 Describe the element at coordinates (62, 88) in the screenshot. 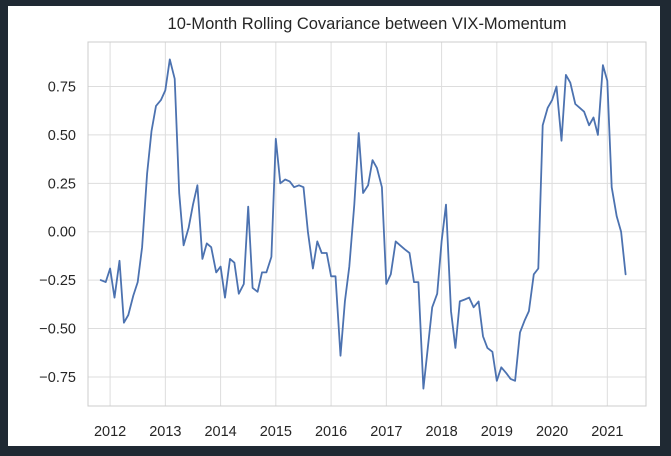

I see `y-tick-label: 0.75` at that location.